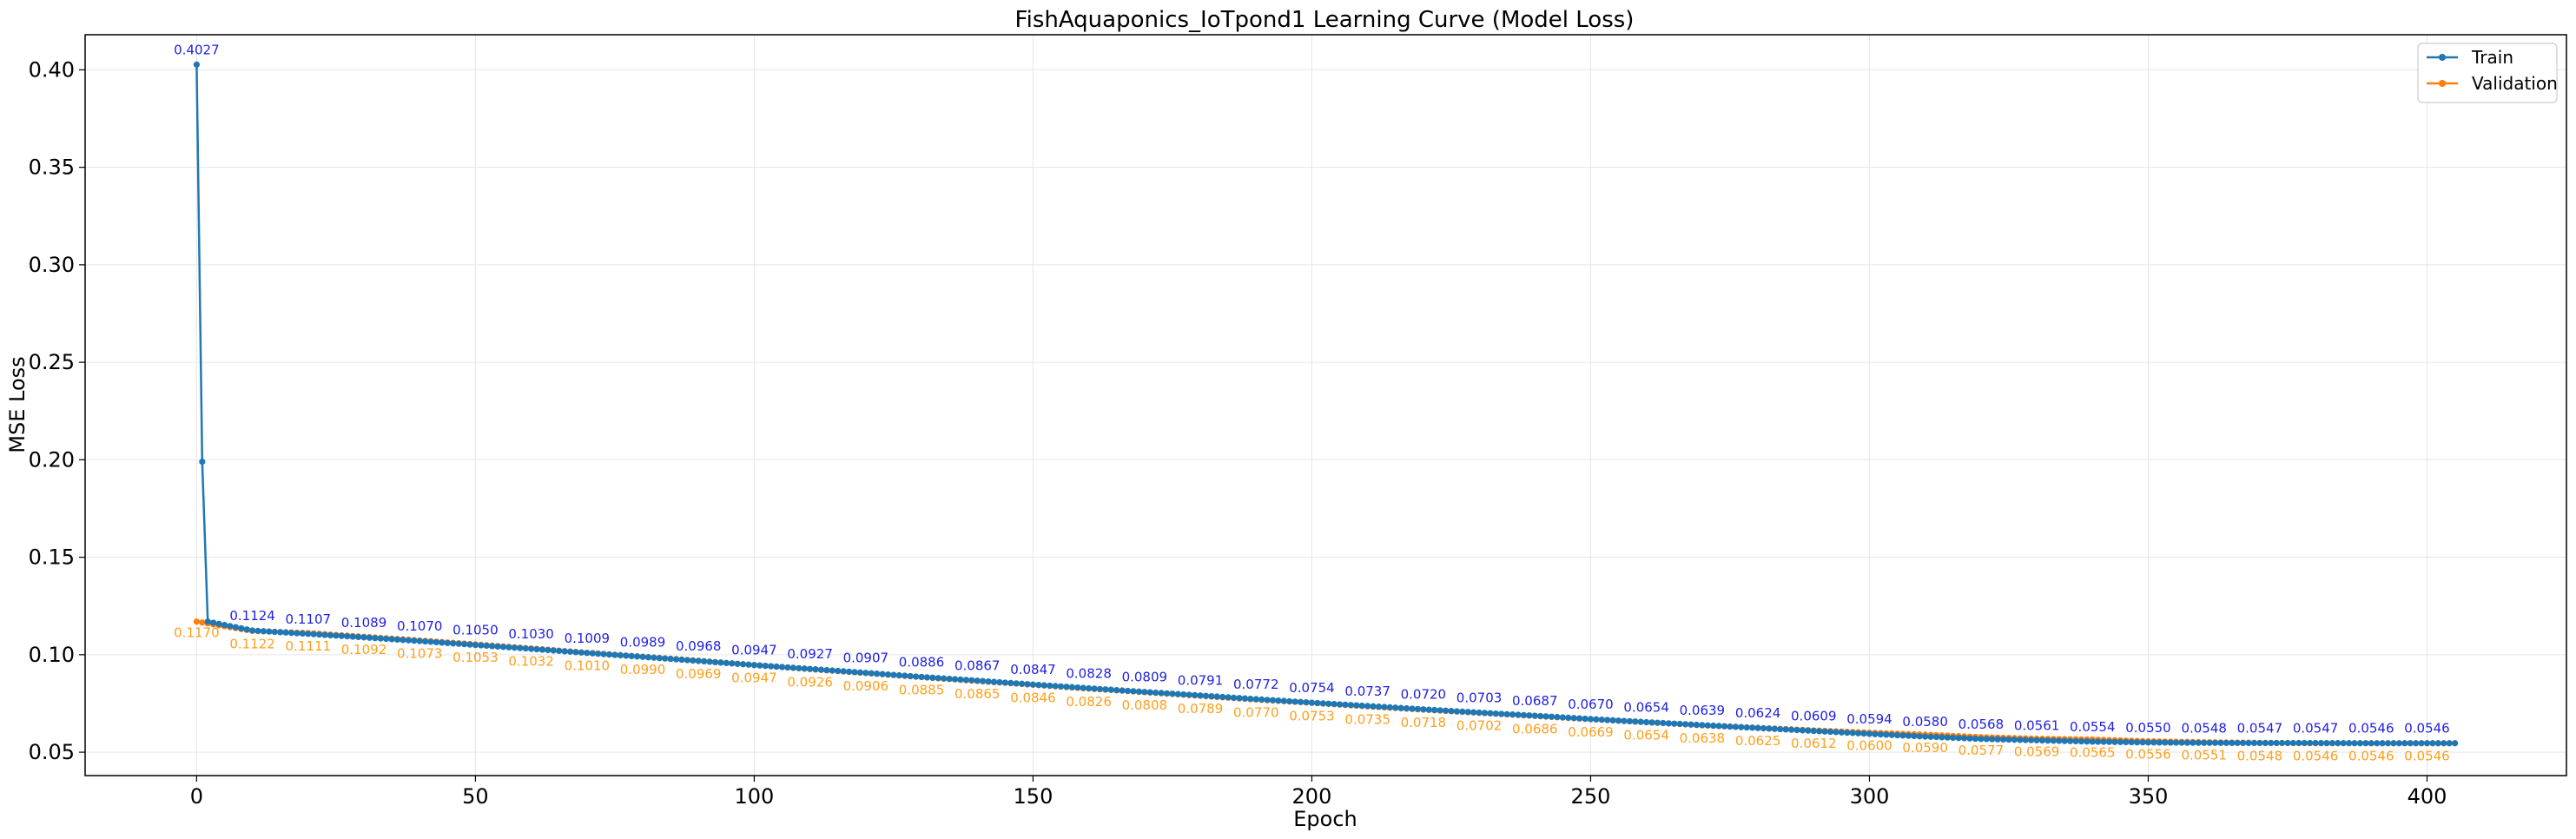  Describe the element at coordinates (1869, 719) in the screenshot. I see `train-value-label: 0.0594` at that location.